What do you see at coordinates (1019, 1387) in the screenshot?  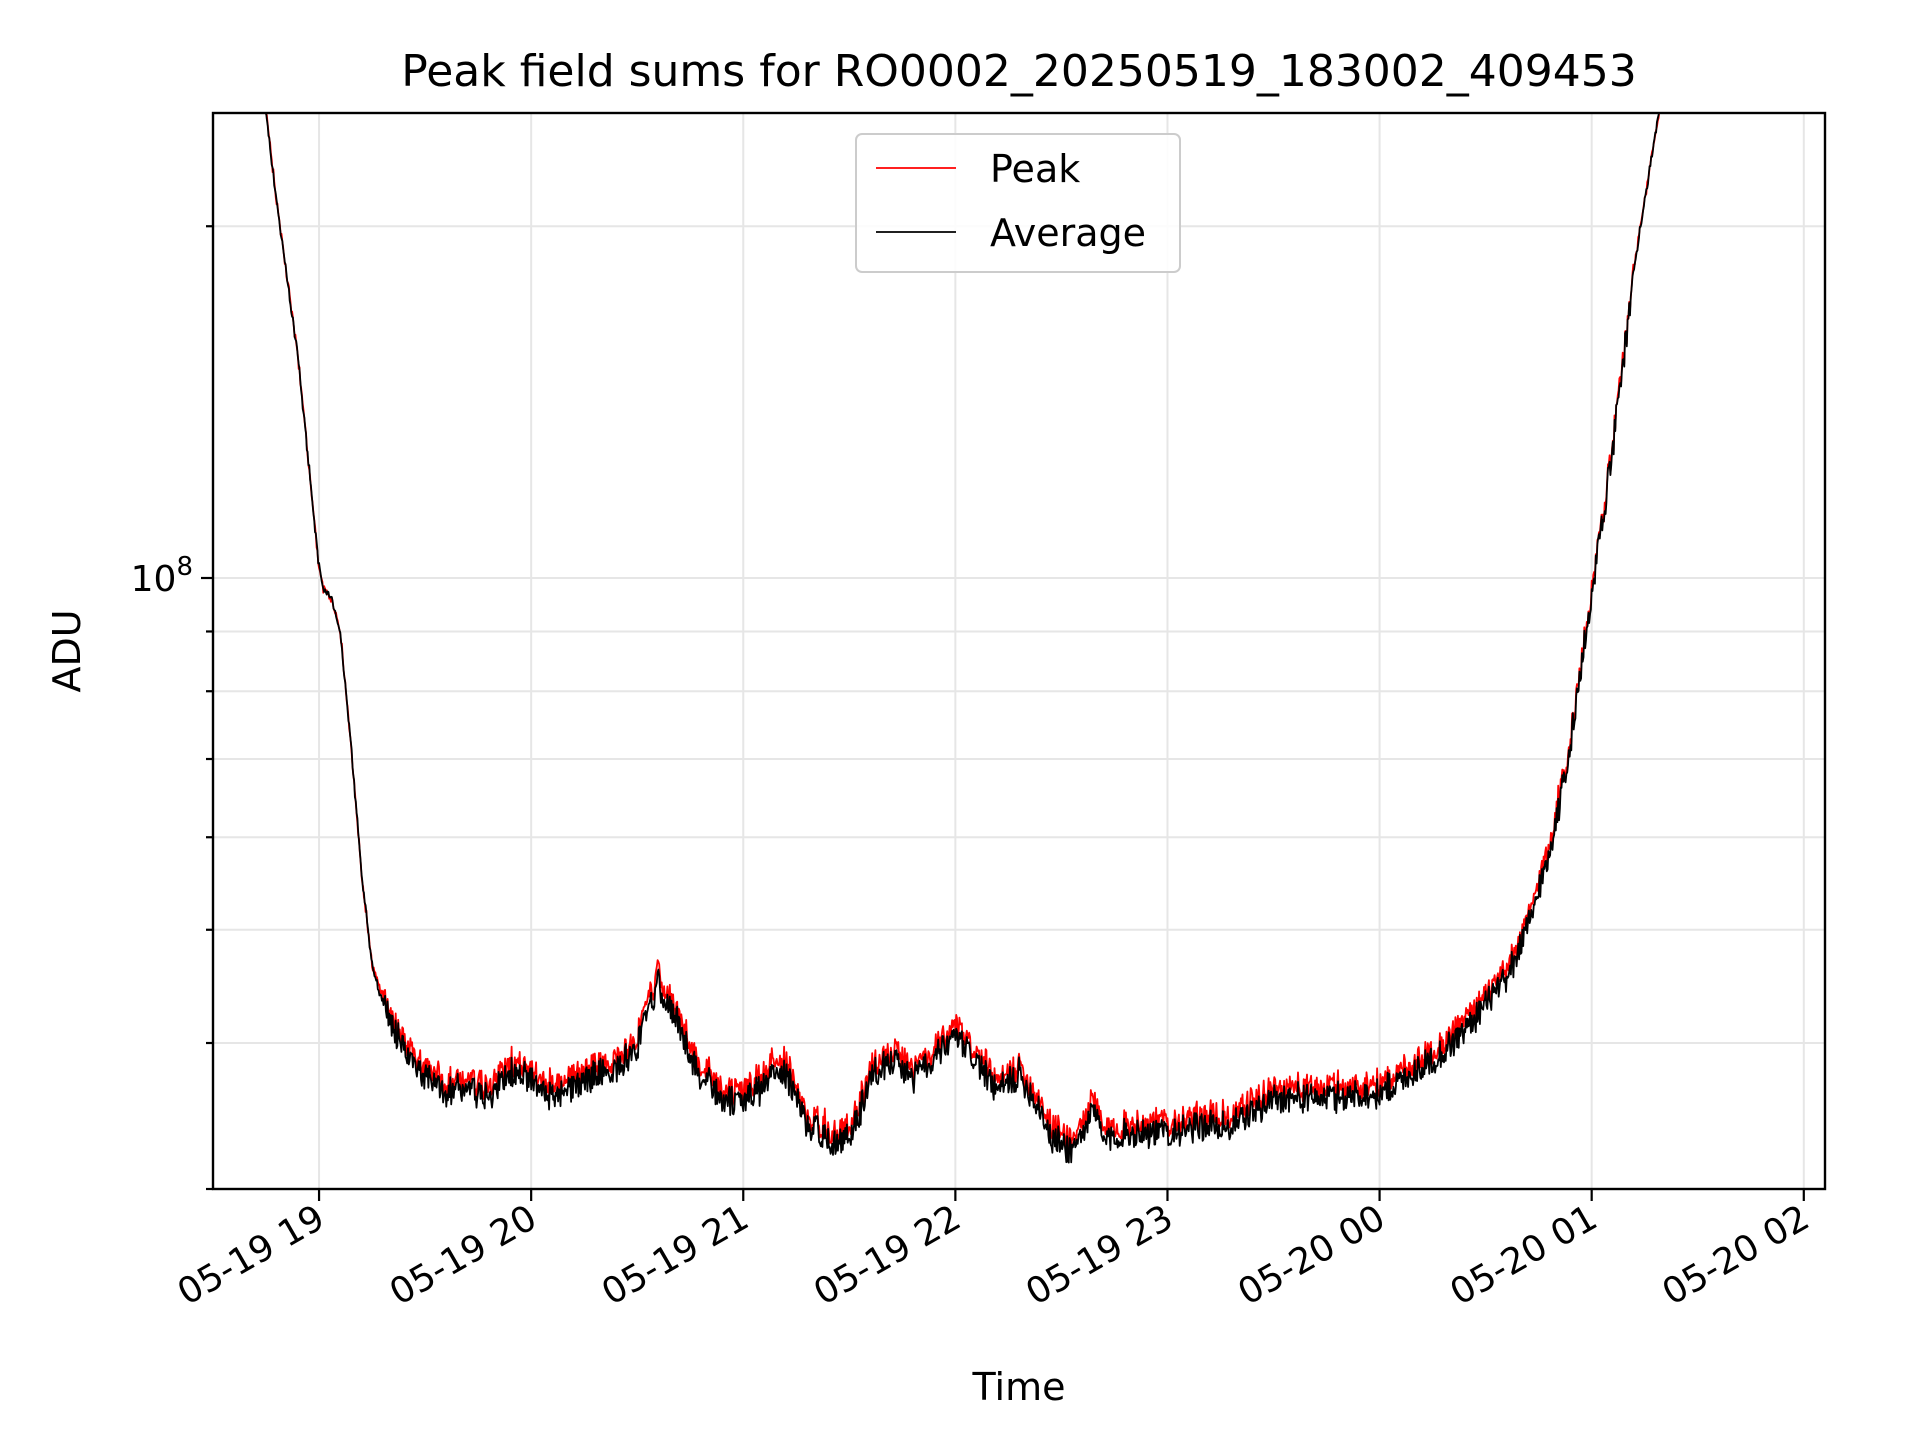 I see `x-axis-label: Time` at bounding box center [1019, 1387].